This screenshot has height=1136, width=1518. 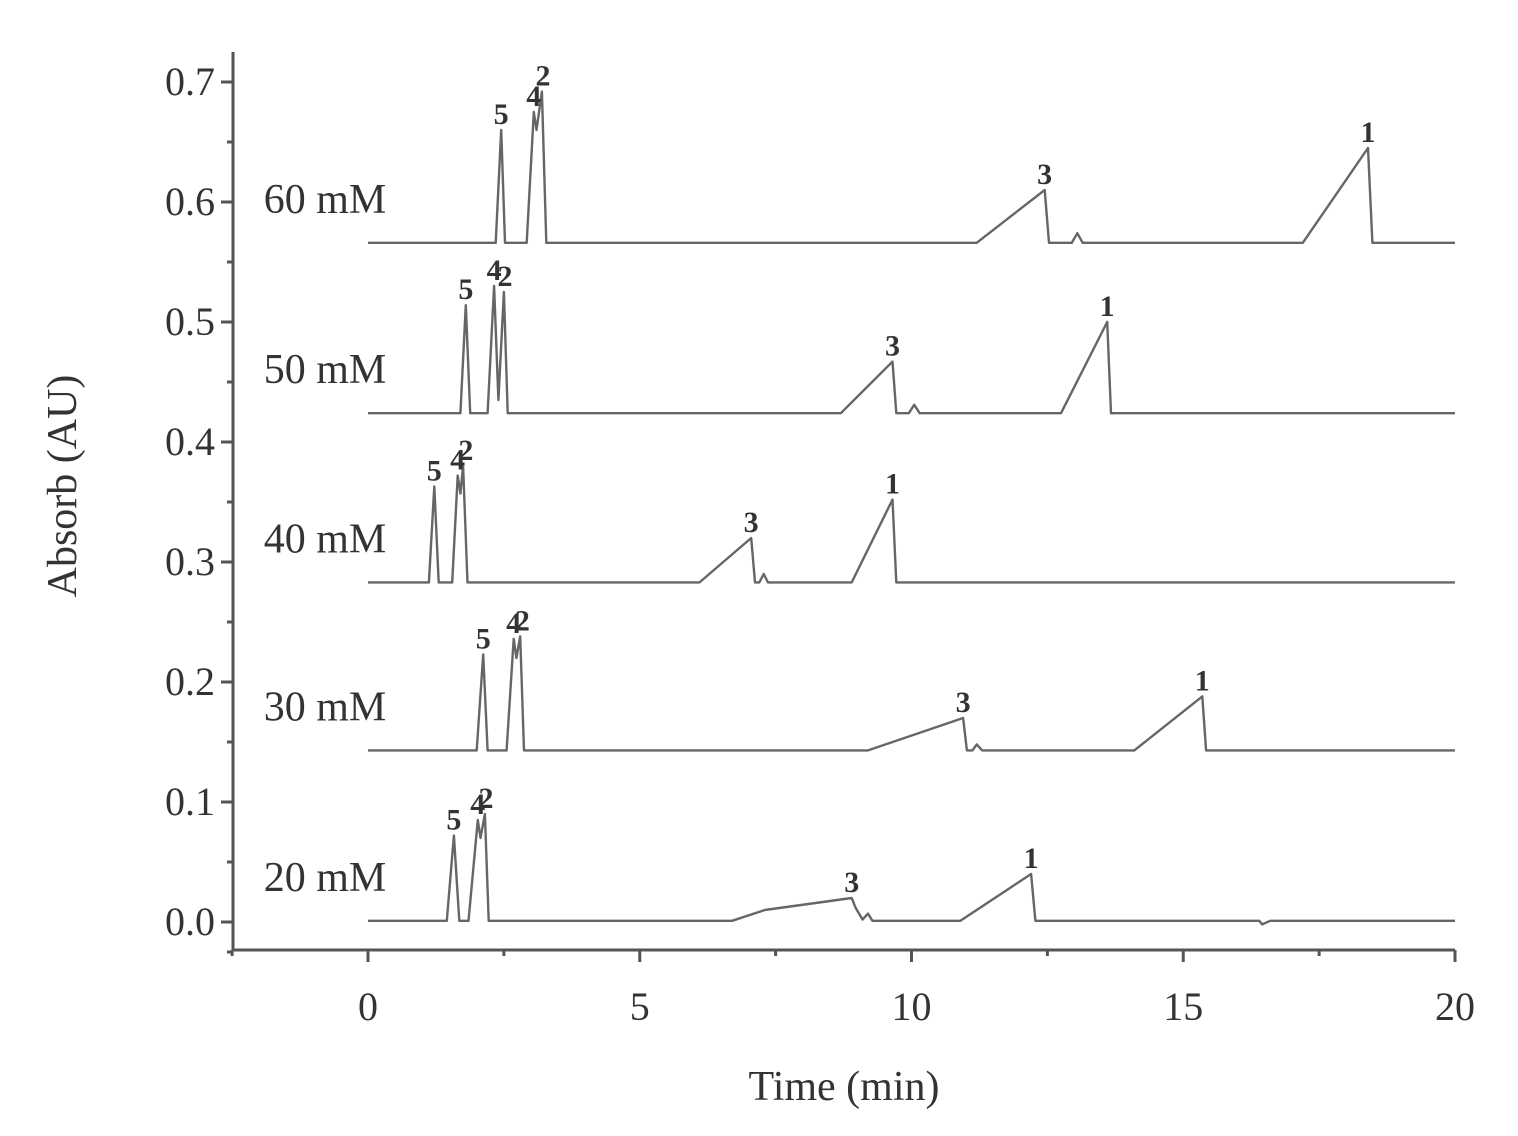 What do you see at coordinates (190, 921) in the screenshot?
I see `y-tick-label: 0.0` at bounding box center [190, 921].